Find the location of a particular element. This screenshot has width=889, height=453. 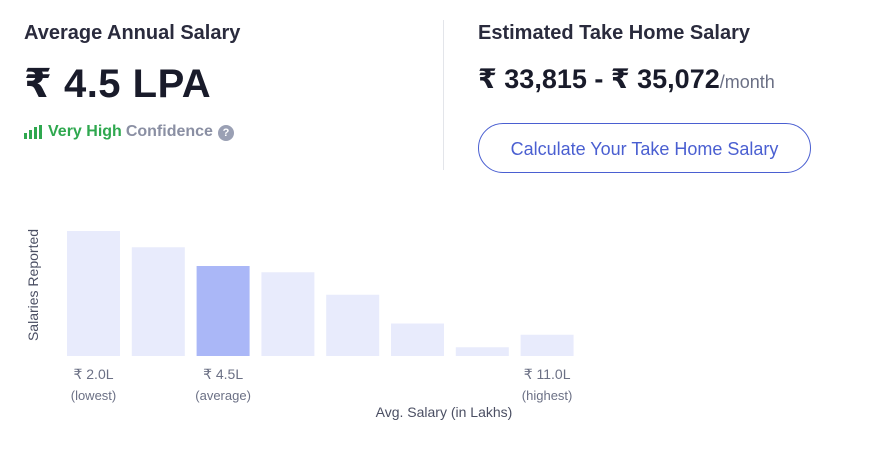

take-home-amount: ₹ 33,815 - ₹ 35,072 is located at coordinates (599, 79).